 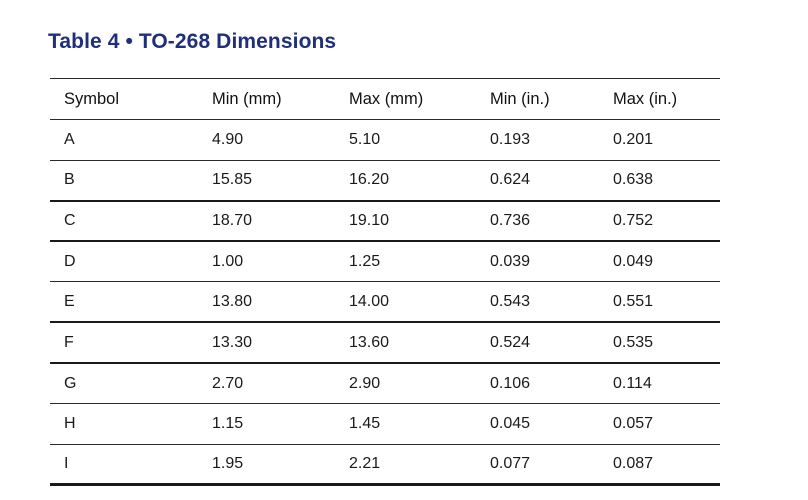 I want to click on table-row: F 13.30 13.60 0.524 0.535, so click(x=385, y=343).